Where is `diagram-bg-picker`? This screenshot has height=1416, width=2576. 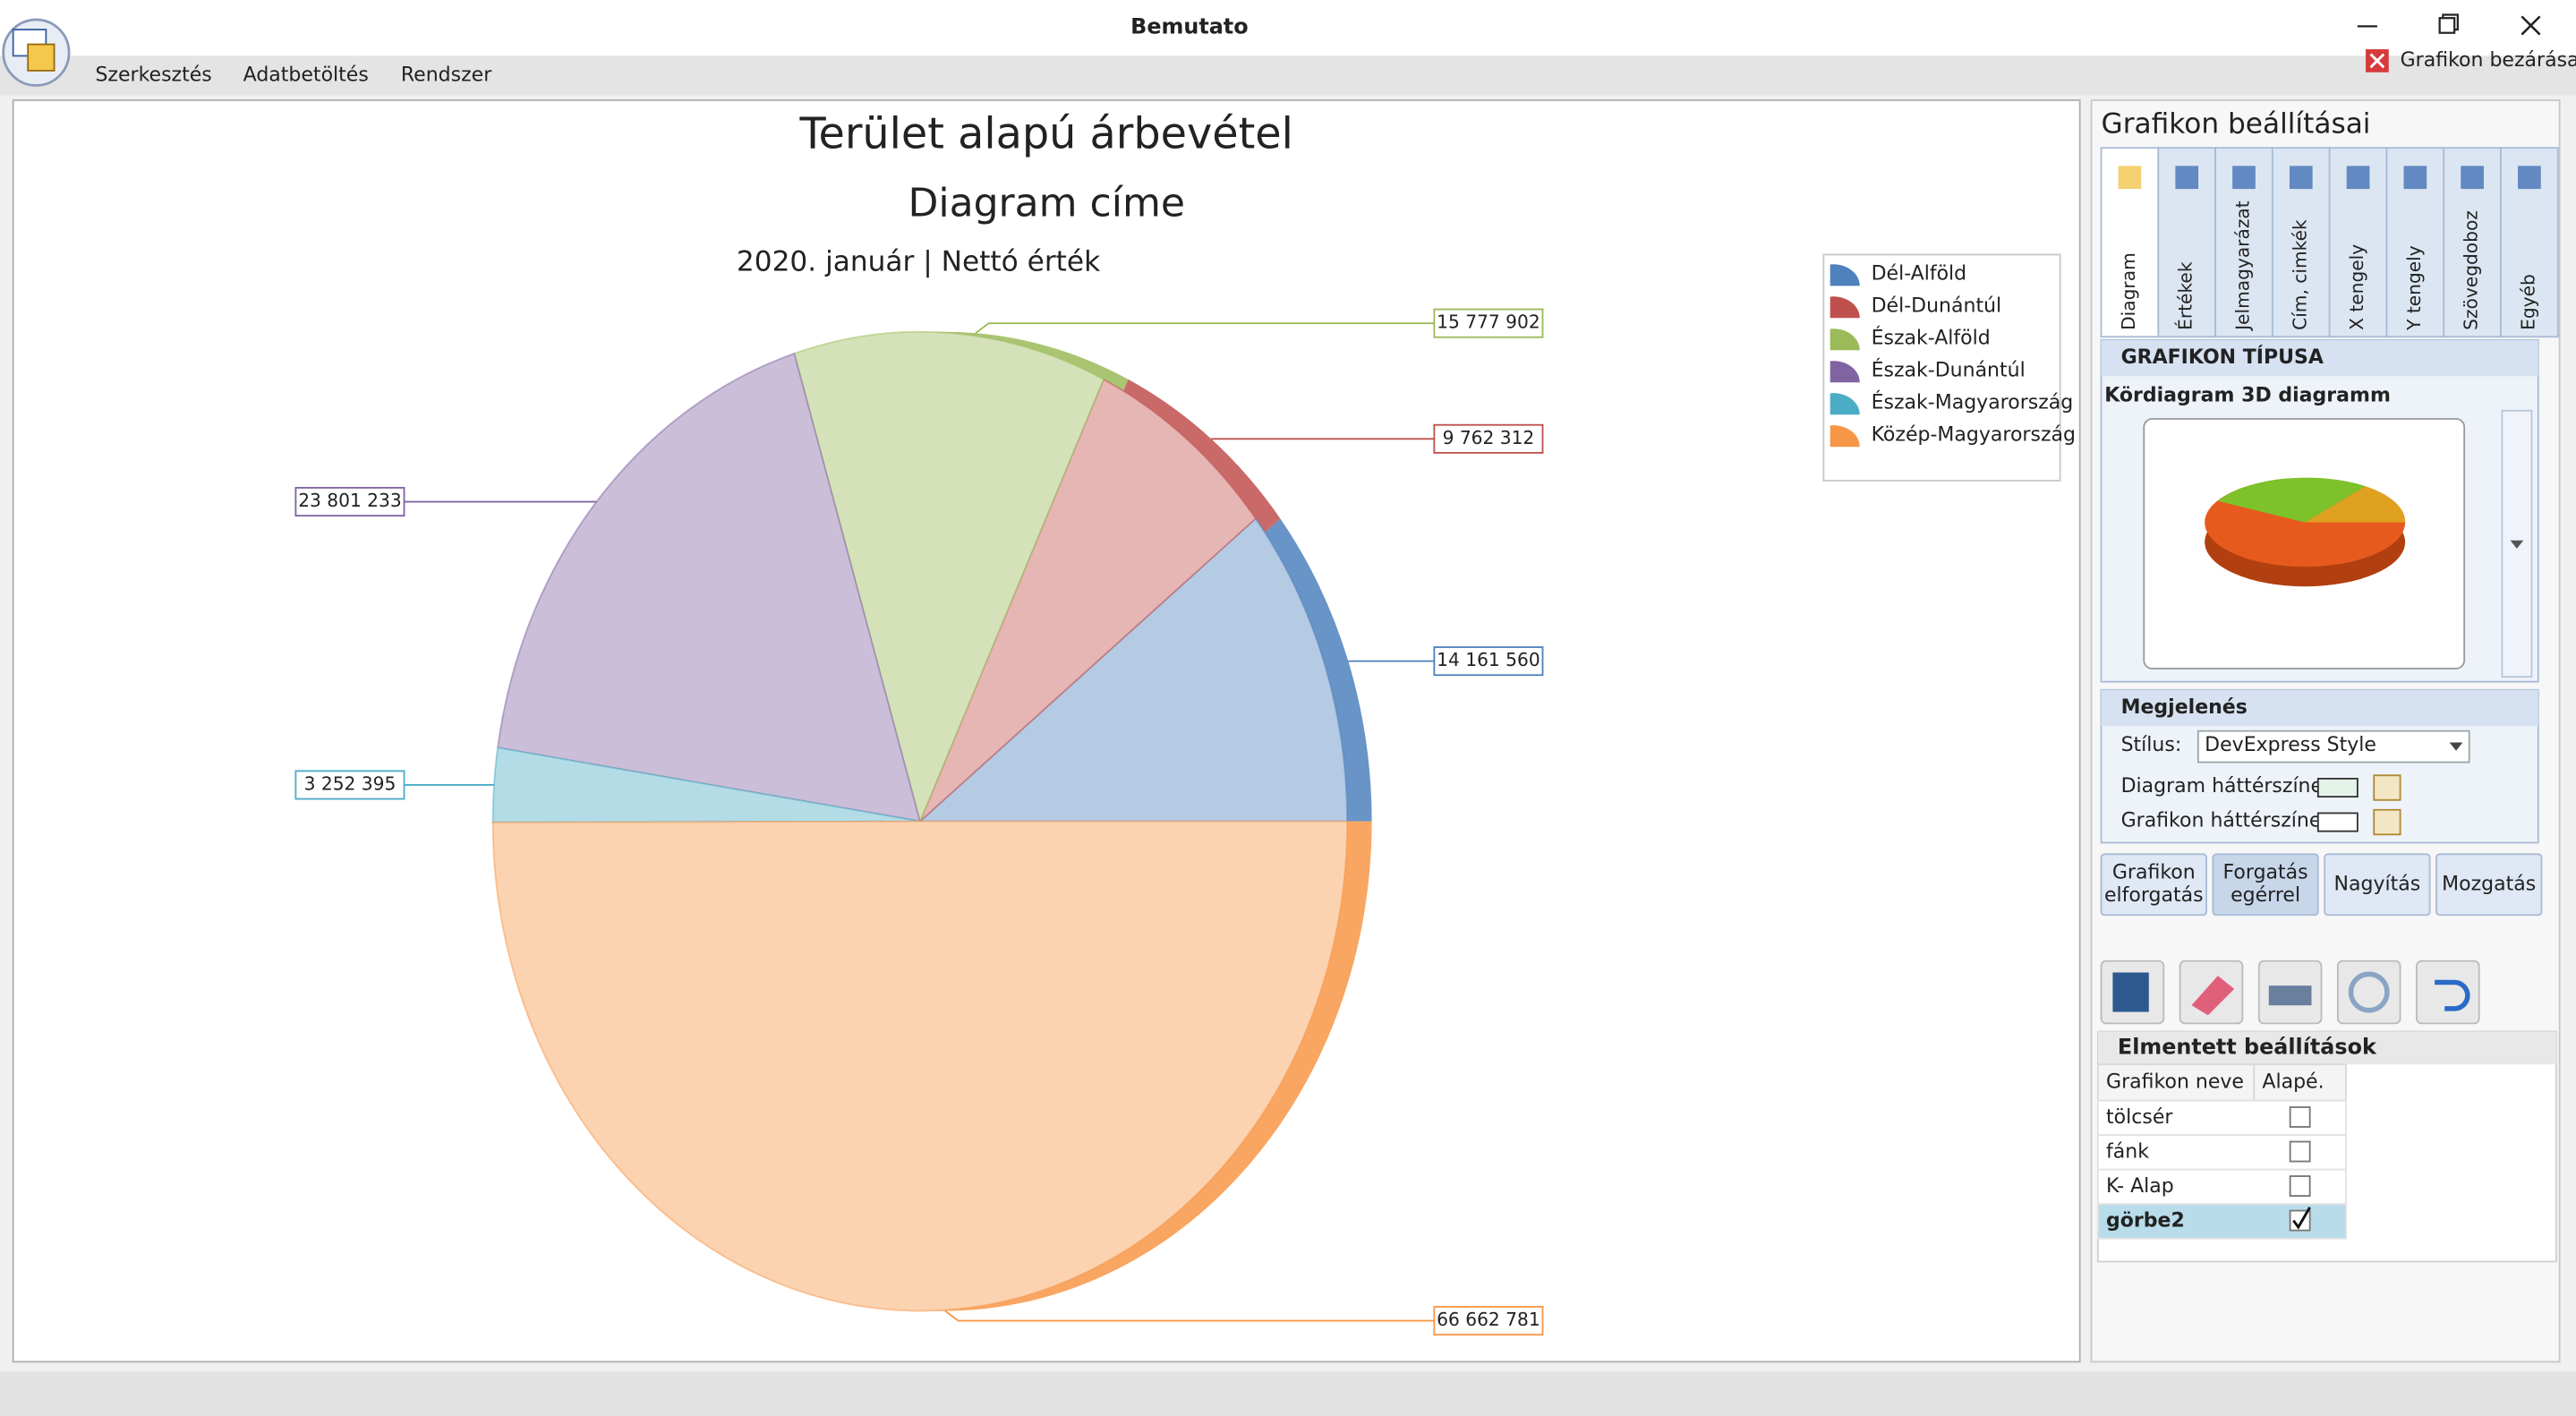 diagram-bg-picker is located at coordinates (2387, 787).